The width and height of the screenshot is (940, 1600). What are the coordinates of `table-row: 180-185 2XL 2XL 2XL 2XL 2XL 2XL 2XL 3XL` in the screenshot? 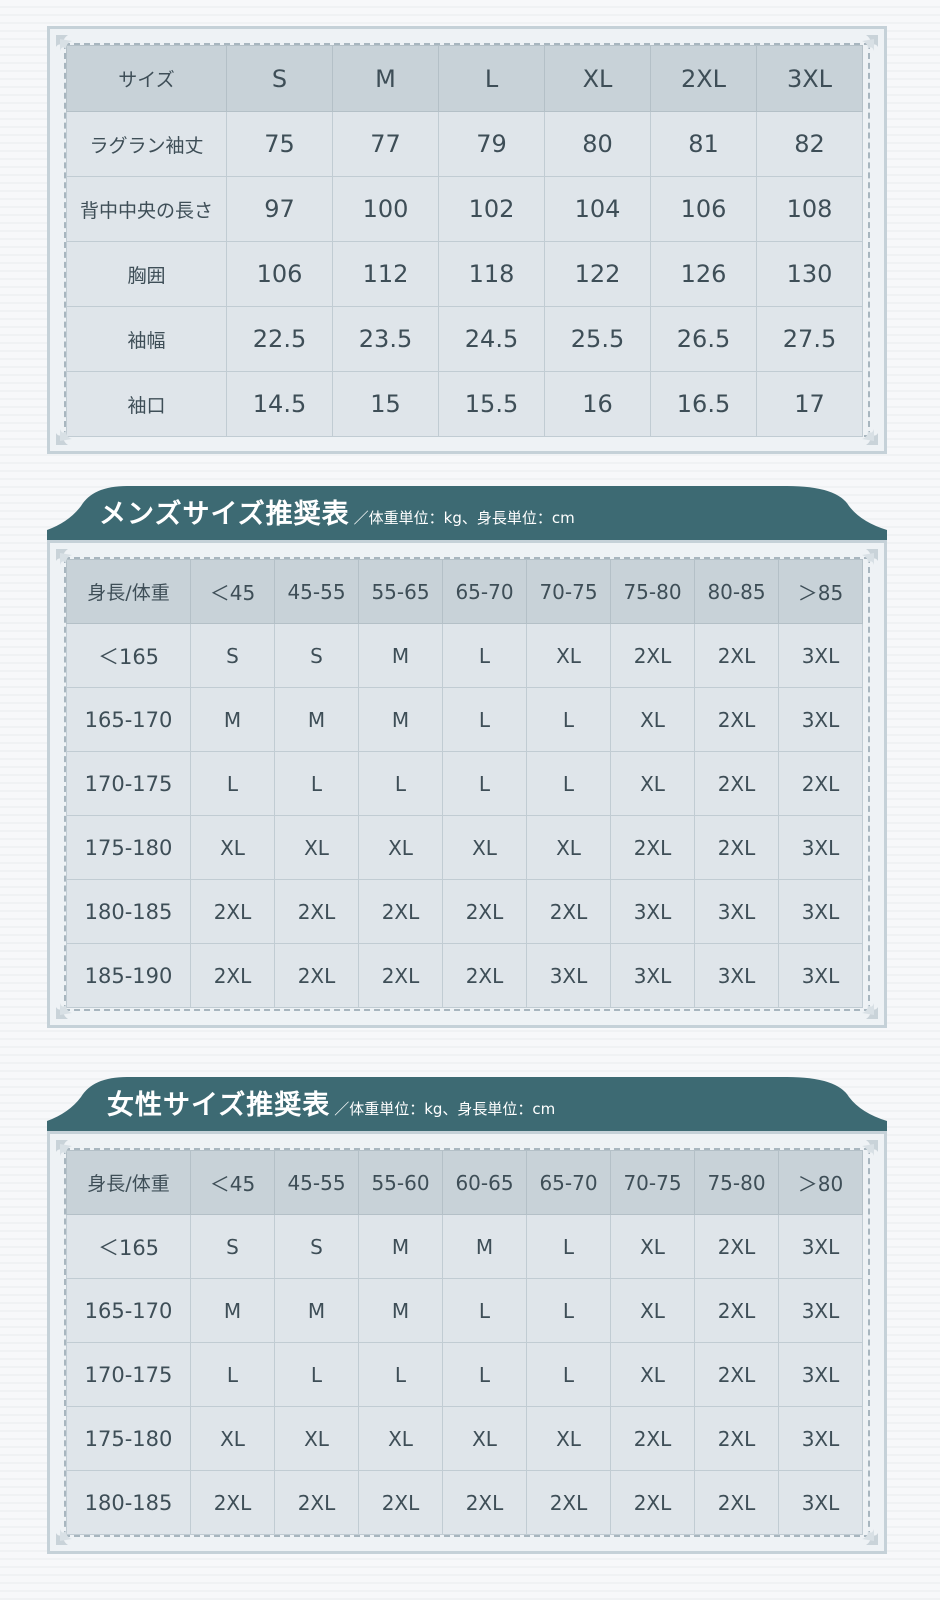 It's located at (464, 1502).